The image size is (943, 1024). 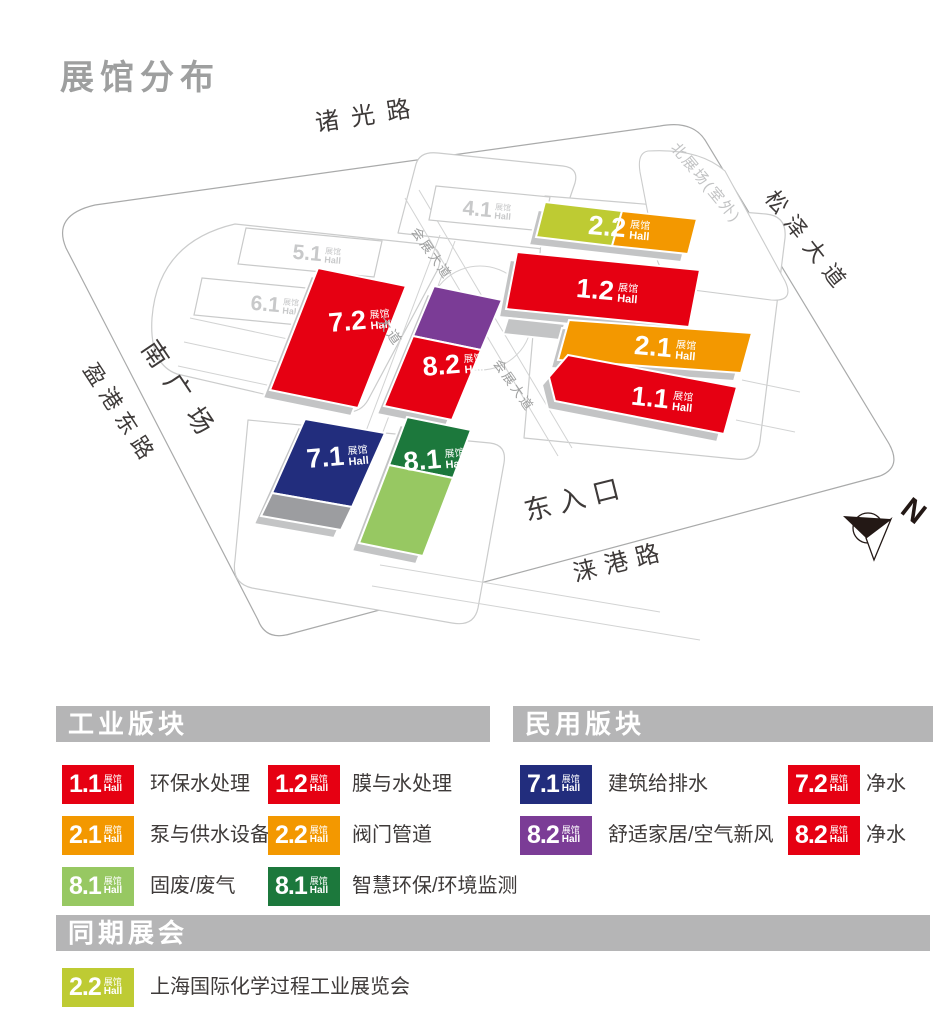 What do you see at coordinates (85, 784) in the screenshot?
I see `badge-number: 1.1` at bounding box center [85, 784].